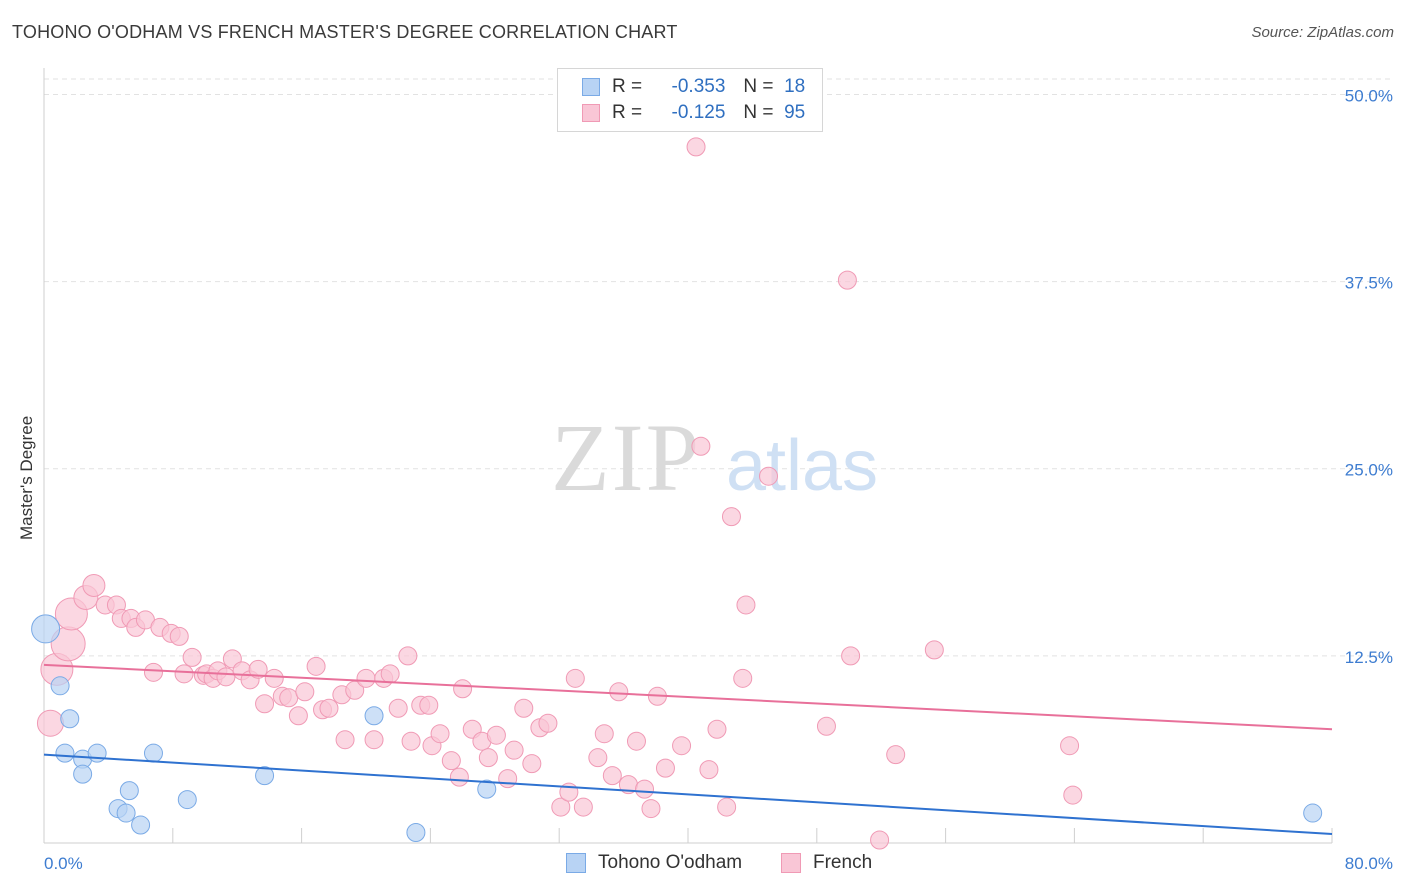 Image resolution: width=1406 pixels, height=892 pixels. Describe the element at coordinates (698, 112) in the screenshot. I see `legend-r-value: -0.125` at that location.